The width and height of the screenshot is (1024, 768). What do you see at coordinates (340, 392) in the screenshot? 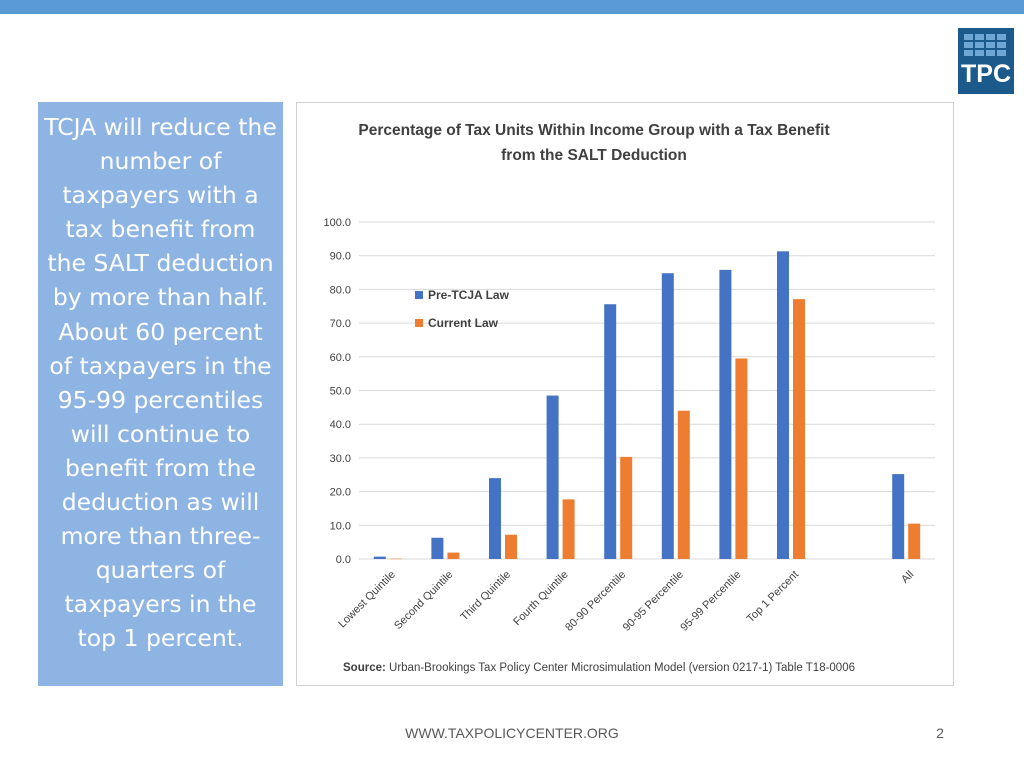
I see `y-tick-label: 50.0` at bounding box center [340, 392].